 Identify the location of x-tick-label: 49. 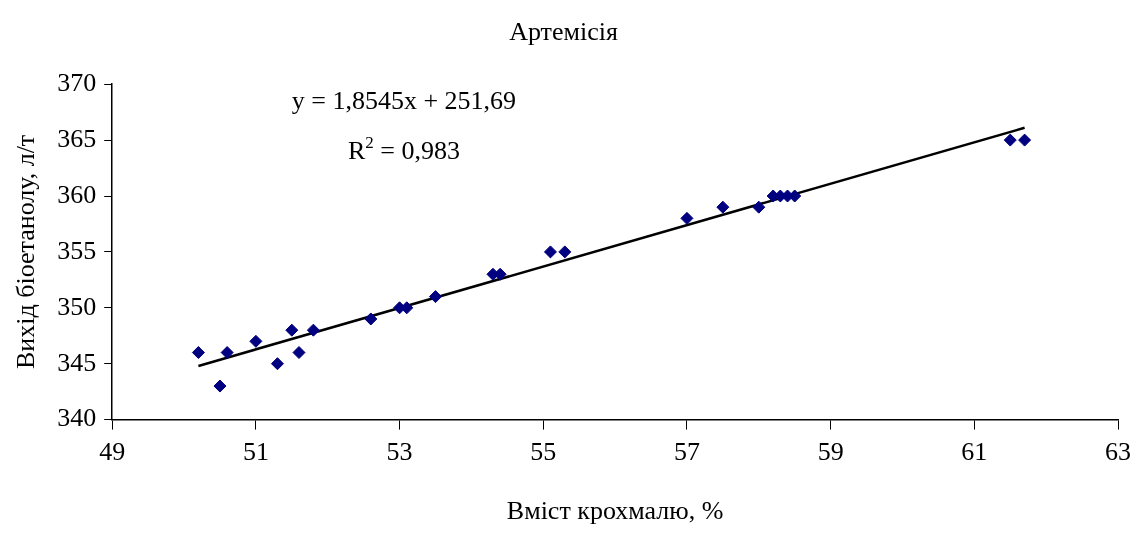
(112, 452).